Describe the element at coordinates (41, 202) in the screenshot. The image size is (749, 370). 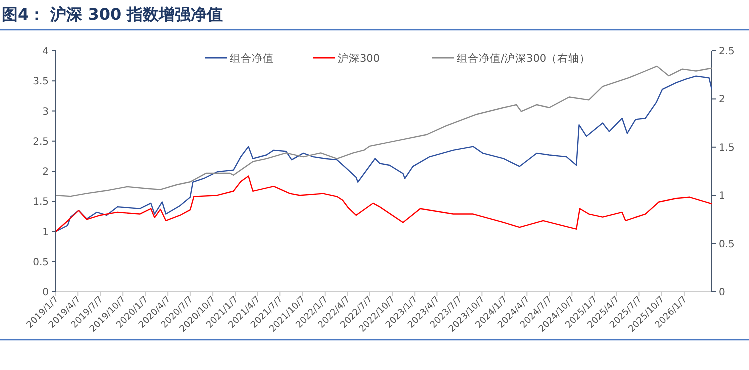
I see `y-tick-label: 1.5` at that location.